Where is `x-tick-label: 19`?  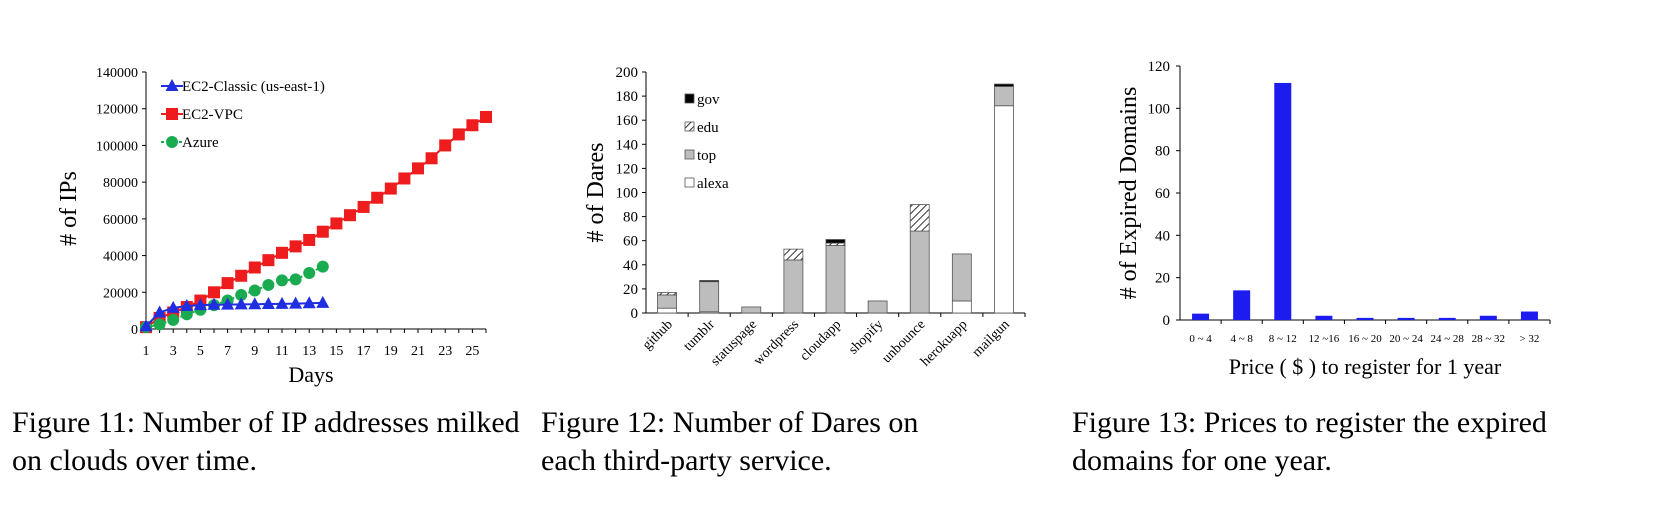
x-tick-label: 19 is located at coordinates (391, 351).